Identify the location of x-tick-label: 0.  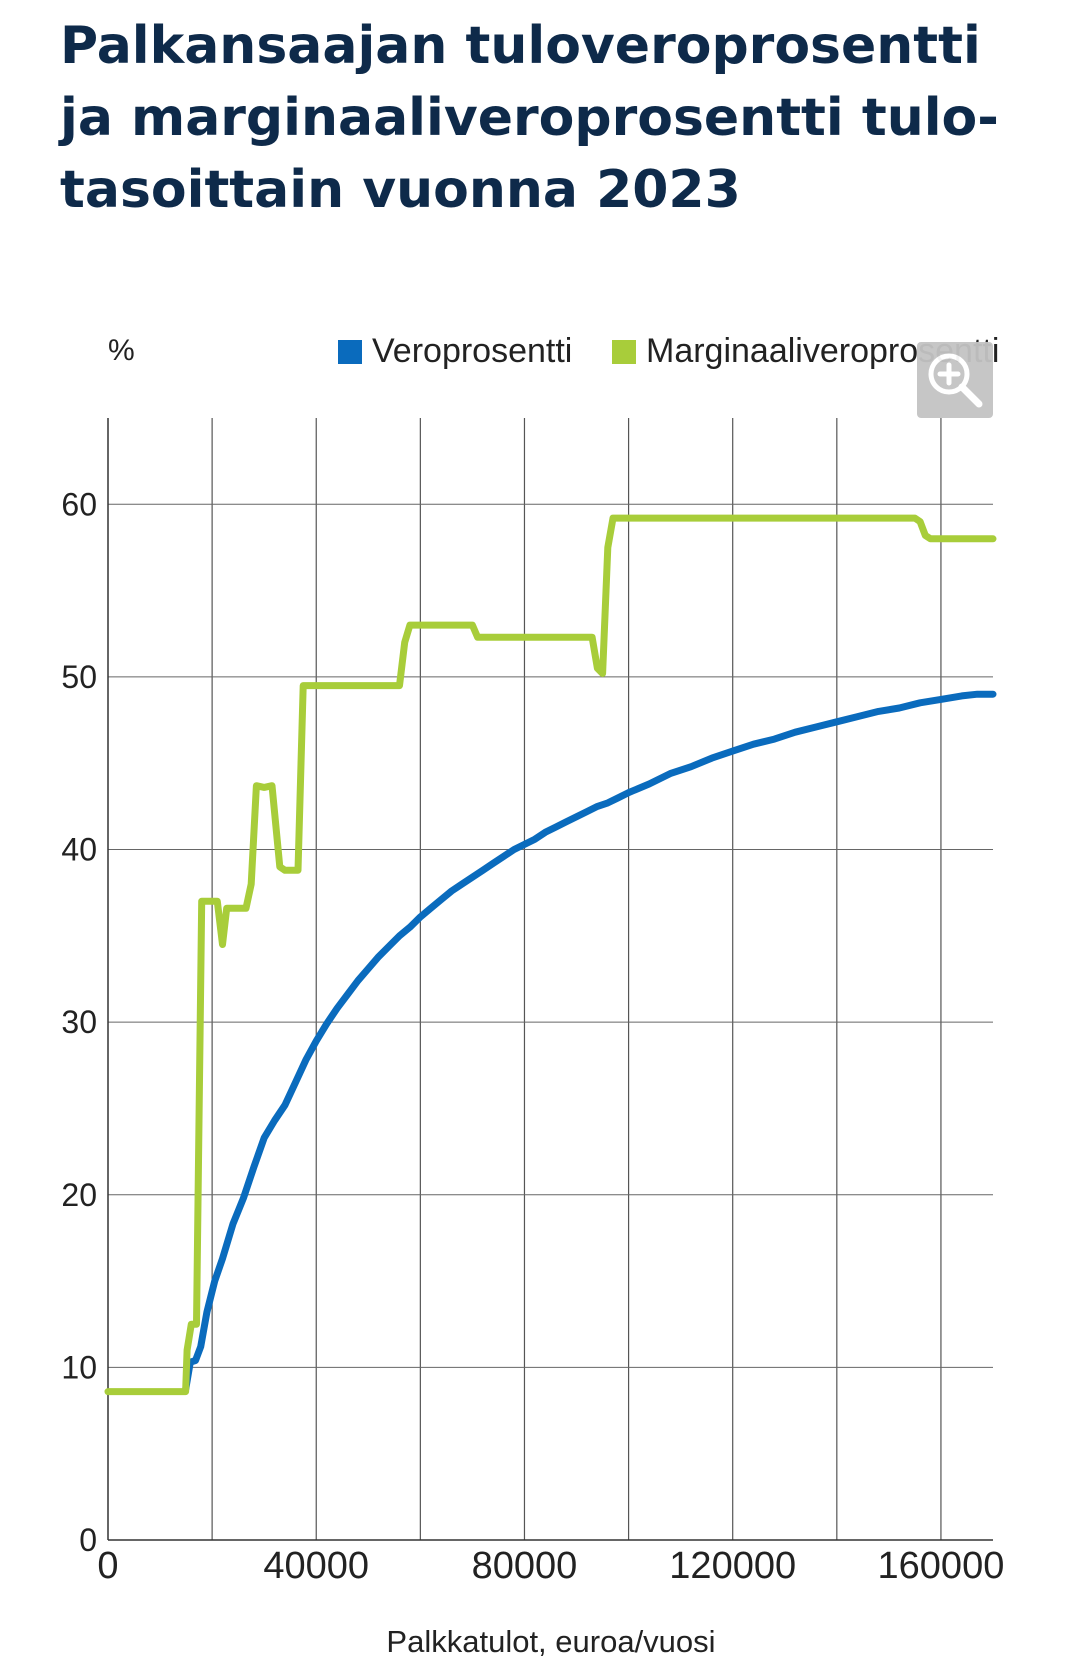
(107, 1566).